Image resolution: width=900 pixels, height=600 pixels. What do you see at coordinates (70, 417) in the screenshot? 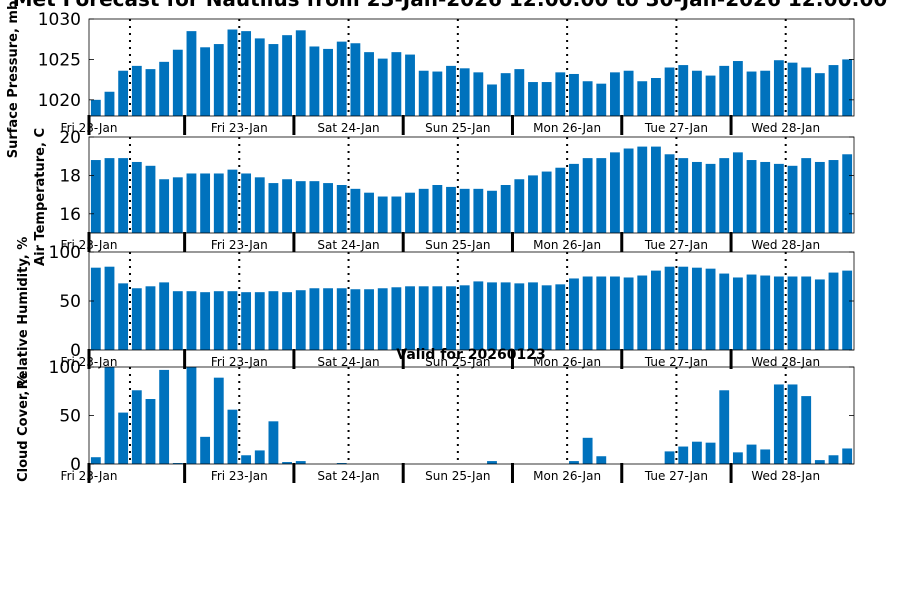
I see `y-tick-label: 50` at bounding box center [70, 417].